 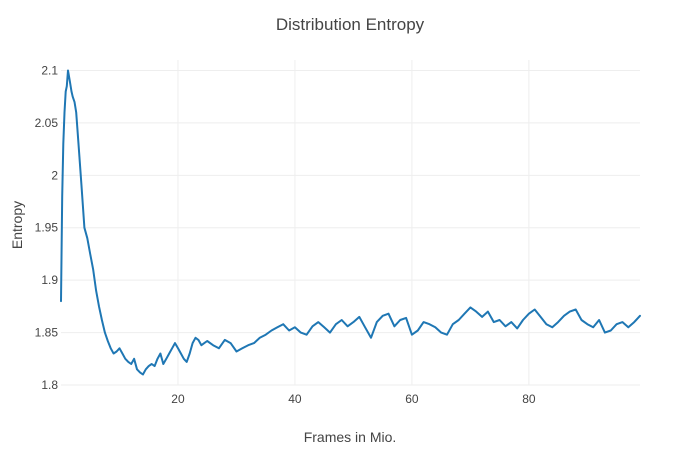 I want to click on x-tick-label: 60, so click(x=412, y=399).